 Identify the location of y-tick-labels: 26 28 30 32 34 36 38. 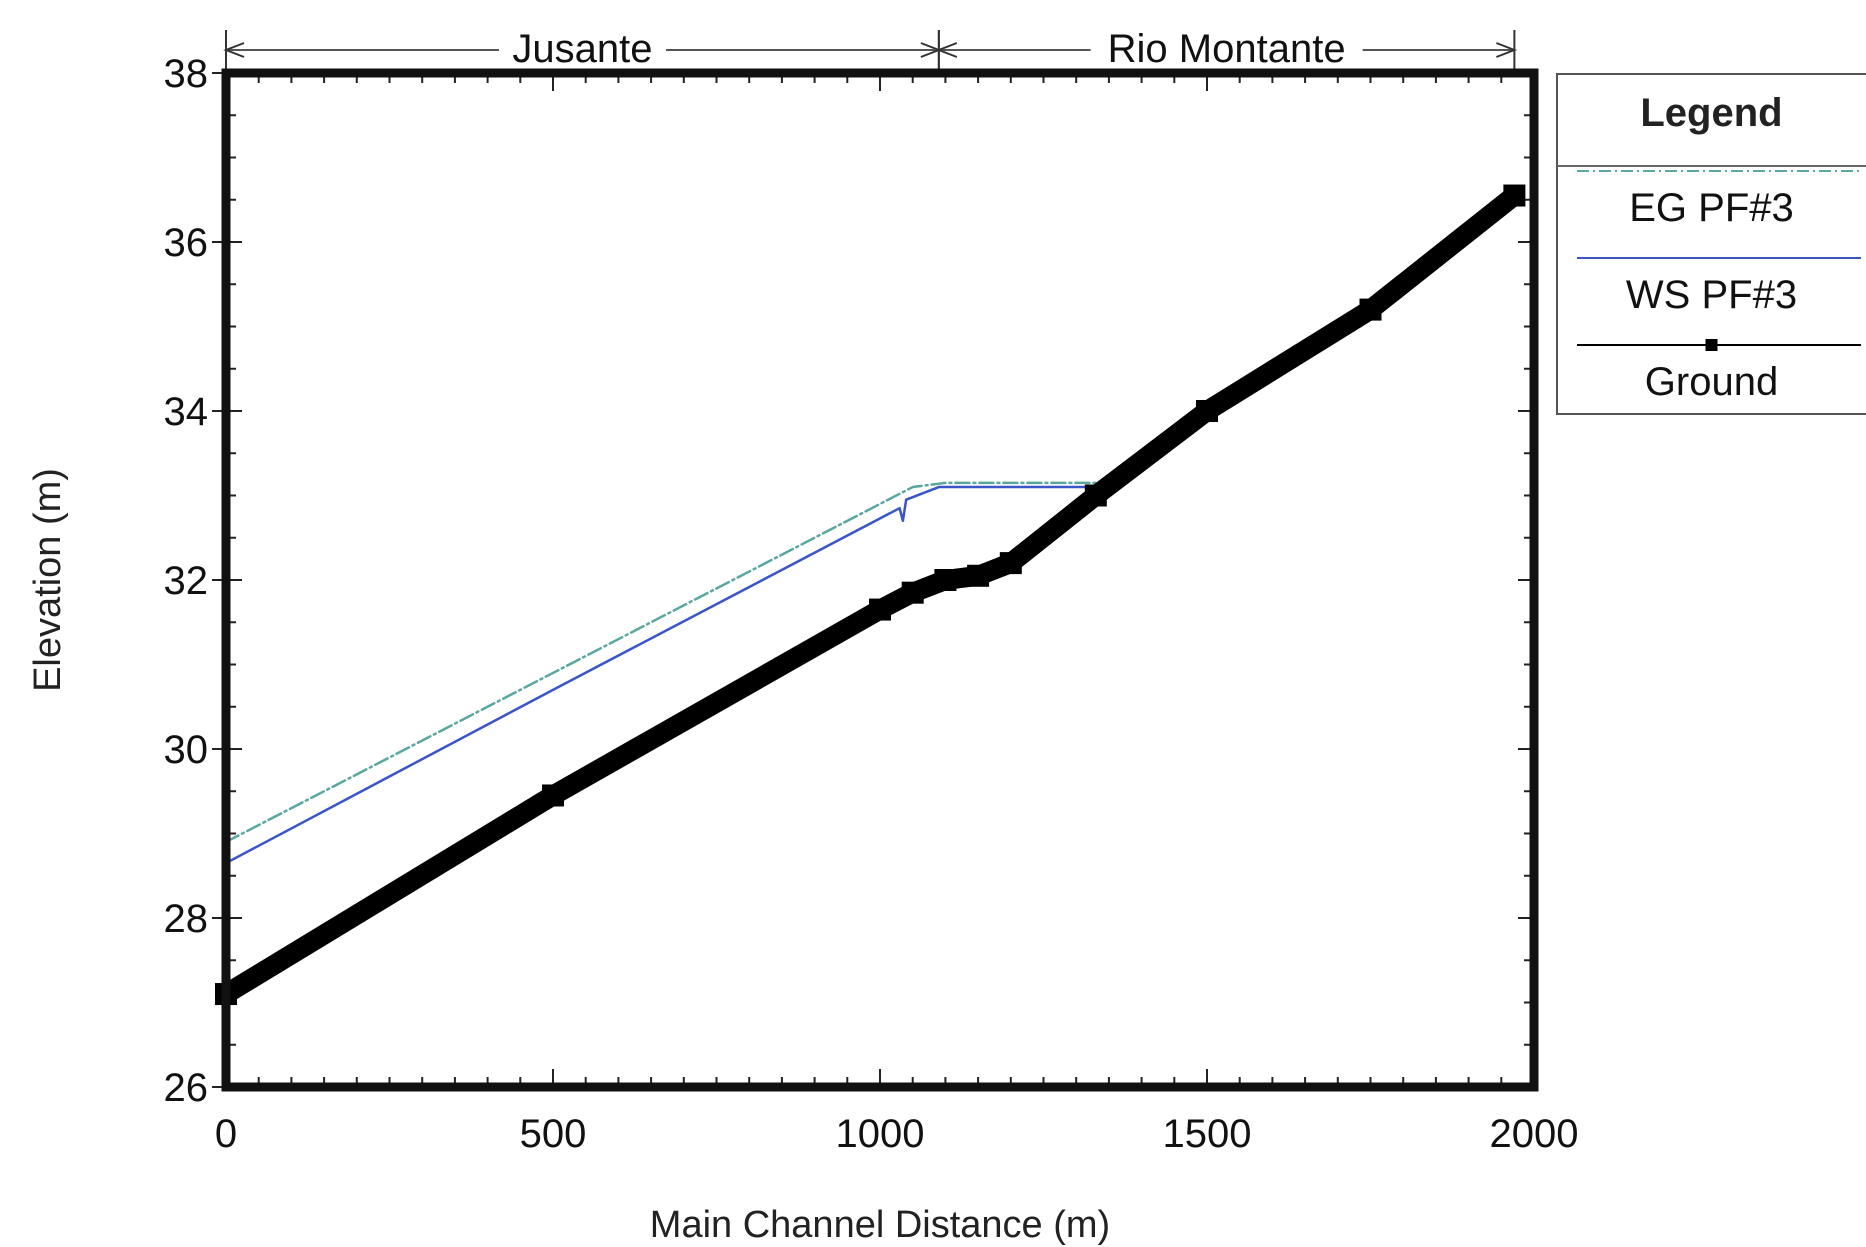
(186, 581).